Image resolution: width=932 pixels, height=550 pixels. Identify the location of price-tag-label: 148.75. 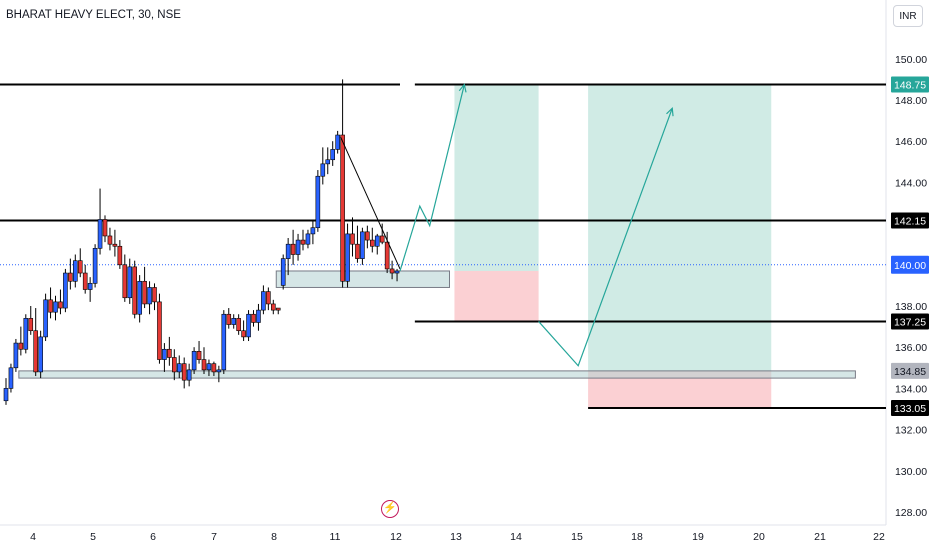
(910, 86).